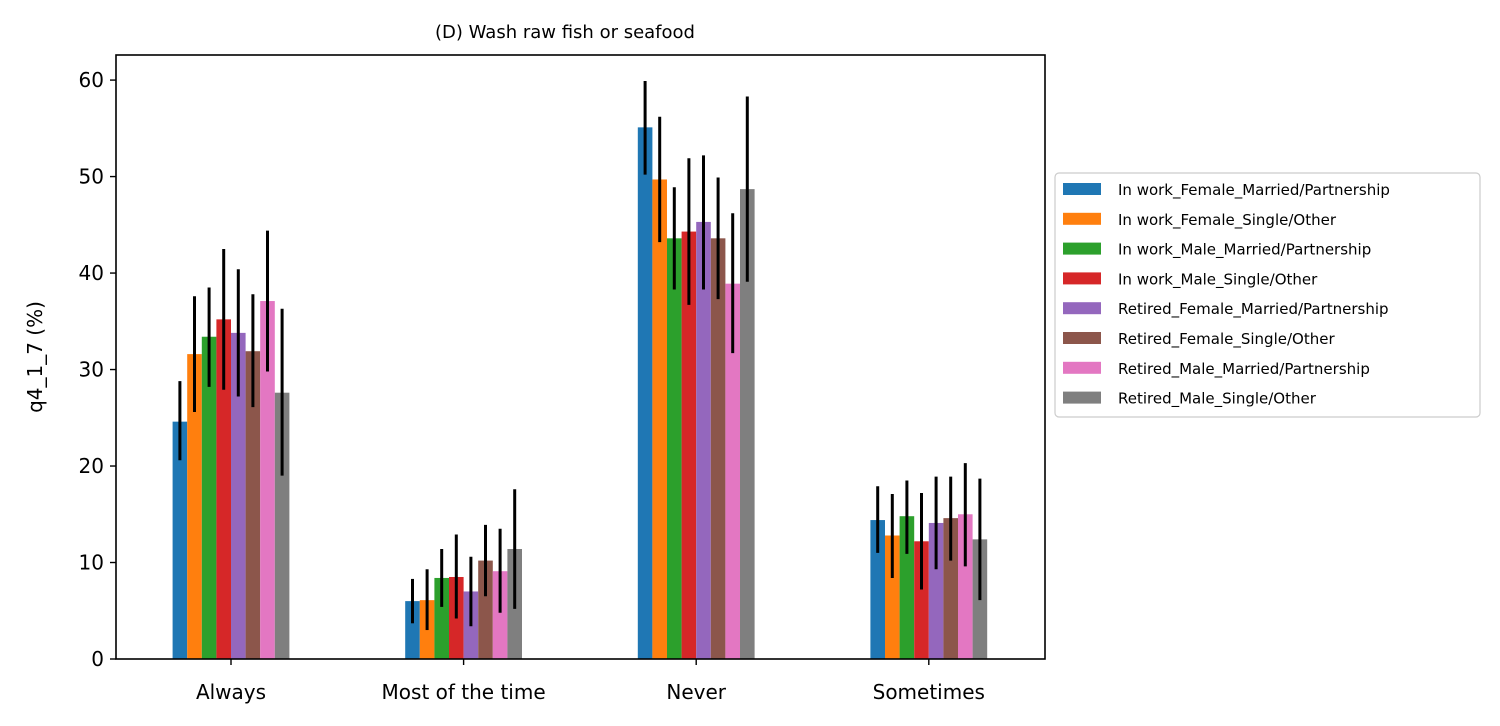  Describe the element at coordinates (35, 357) in the screenshot. I see `y-axis-title: q4_1_7 (%)` at that location.